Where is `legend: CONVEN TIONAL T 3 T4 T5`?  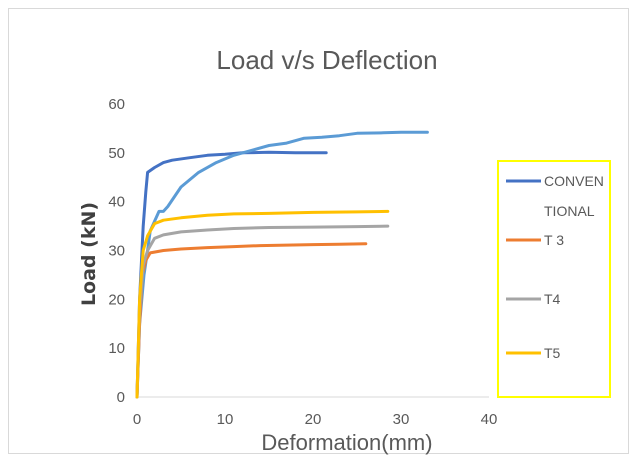 legend: CONVEN TIONAL T 3 T4 T5 is located at coordinates (554, 279).